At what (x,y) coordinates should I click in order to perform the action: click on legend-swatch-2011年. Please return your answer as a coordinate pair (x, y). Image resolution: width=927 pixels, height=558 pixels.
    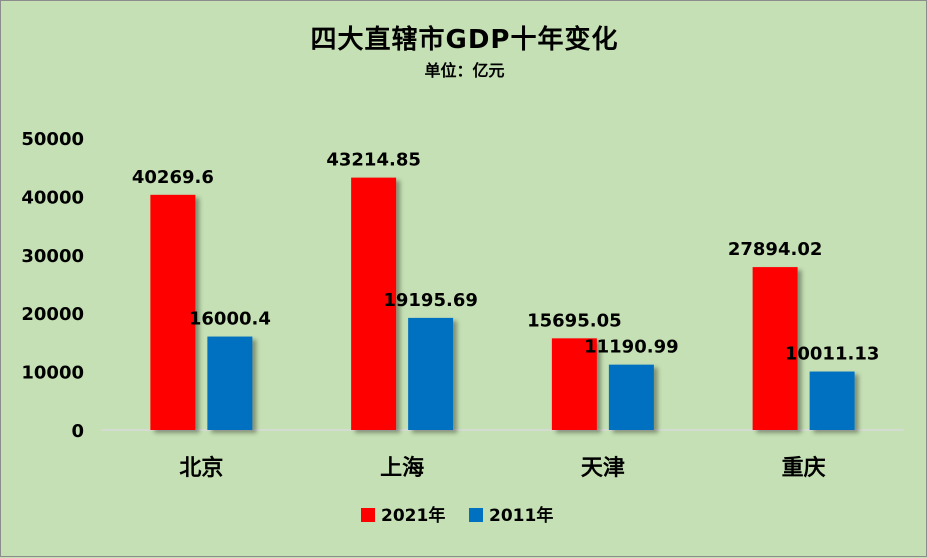
    Looking at the image, I should click on (476, 515).